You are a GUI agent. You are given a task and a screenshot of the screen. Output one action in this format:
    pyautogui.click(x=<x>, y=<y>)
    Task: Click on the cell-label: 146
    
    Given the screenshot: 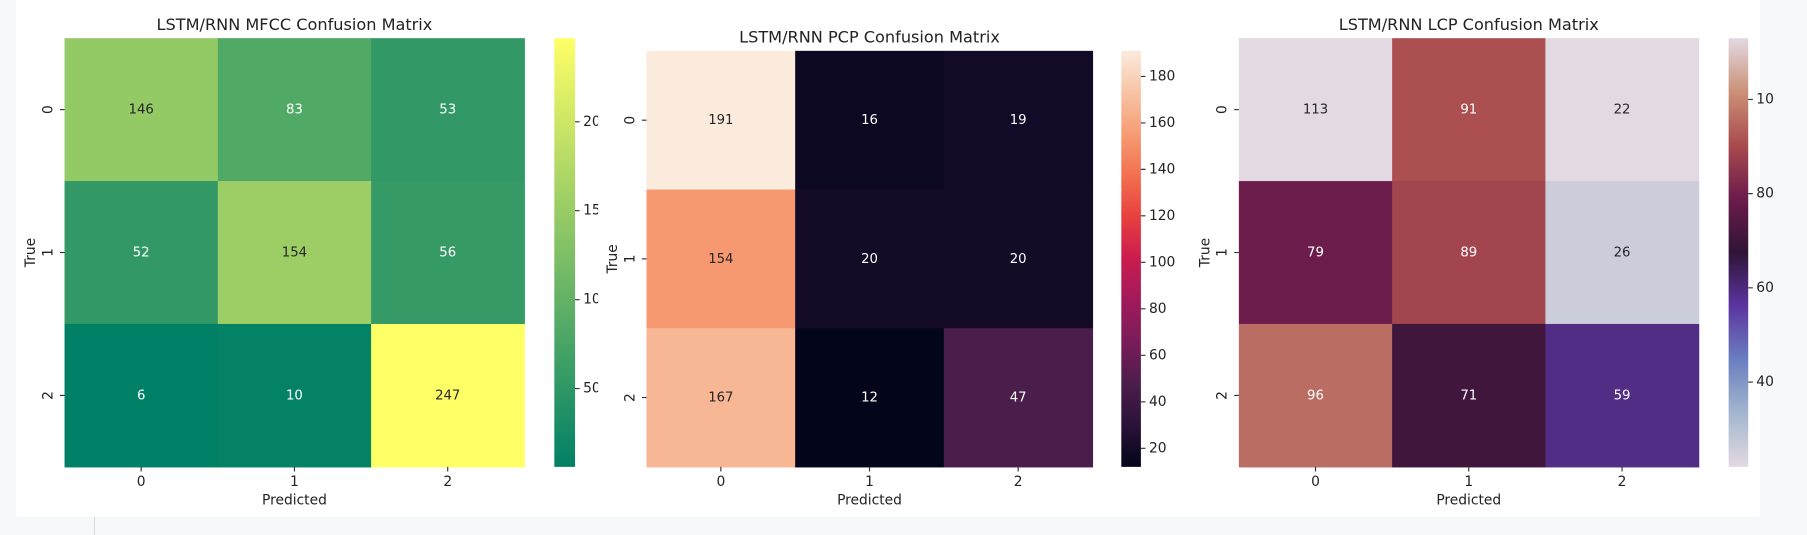 What is the action you would take?
    pyautogui.click(x=141, y=110)
    